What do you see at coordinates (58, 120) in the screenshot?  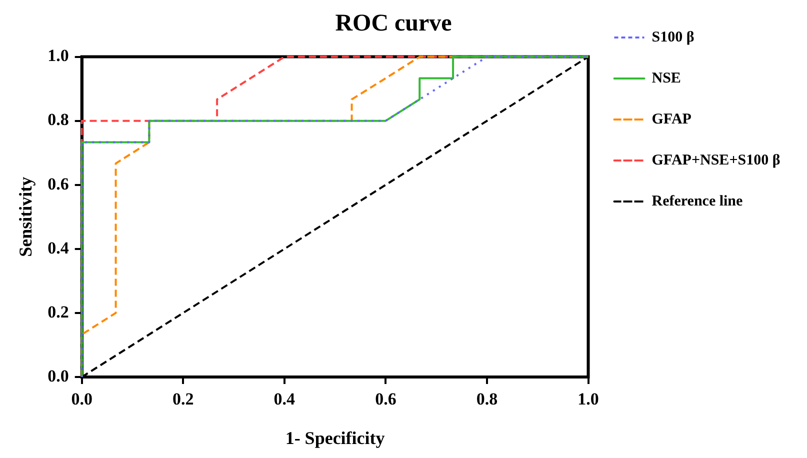 I see `y-tick-label: 0.8` at bounding box center [58, 120].